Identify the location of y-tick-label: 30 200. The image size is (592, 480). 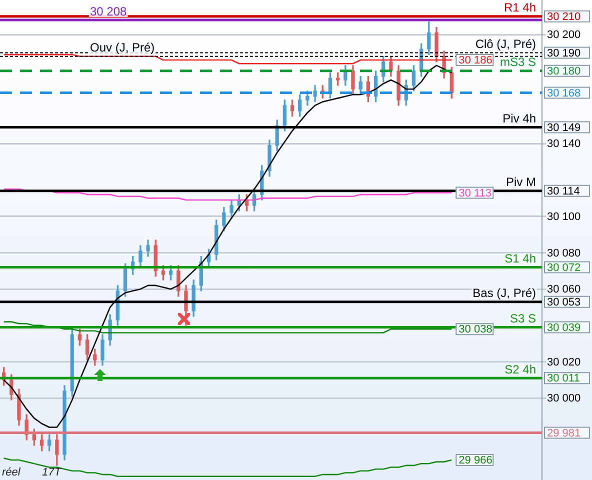
(564, 35).